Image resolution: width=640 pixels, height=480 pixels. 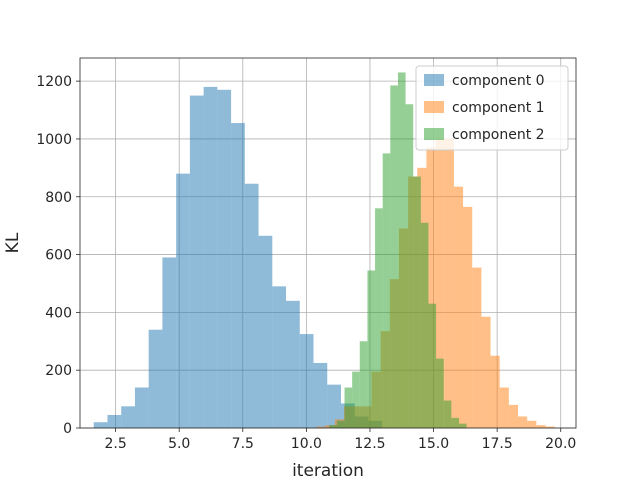 I want to click on y-tick-label: 200, so click(x=58, y=371).